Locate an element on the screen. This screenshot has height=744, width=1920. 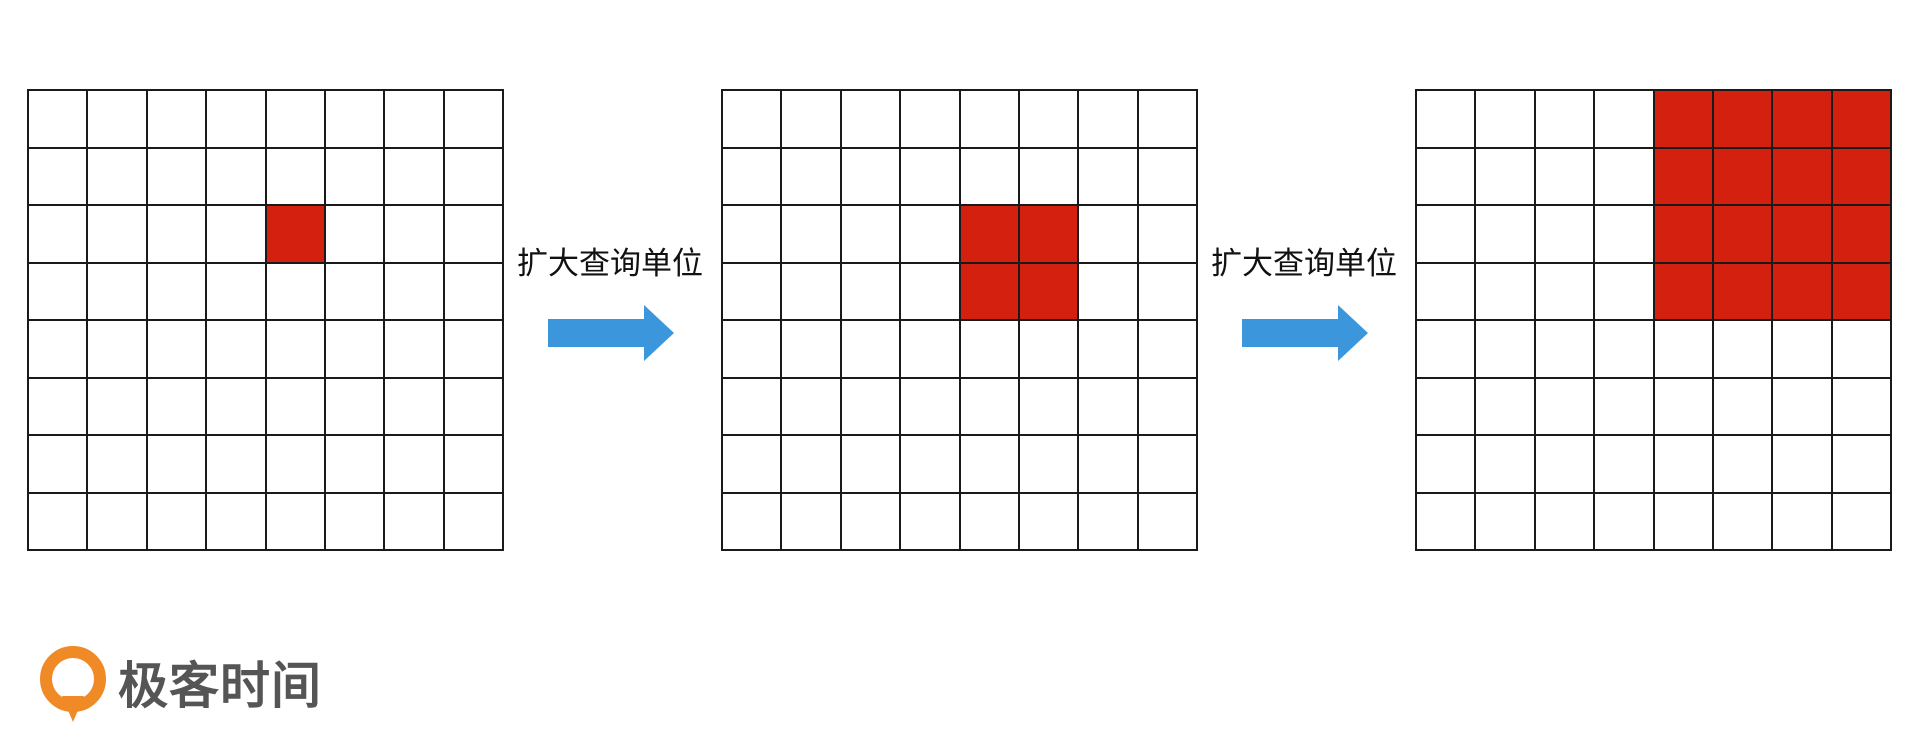
step-label-2: 扩大查询单位 is located at coordinates (1304, 264).